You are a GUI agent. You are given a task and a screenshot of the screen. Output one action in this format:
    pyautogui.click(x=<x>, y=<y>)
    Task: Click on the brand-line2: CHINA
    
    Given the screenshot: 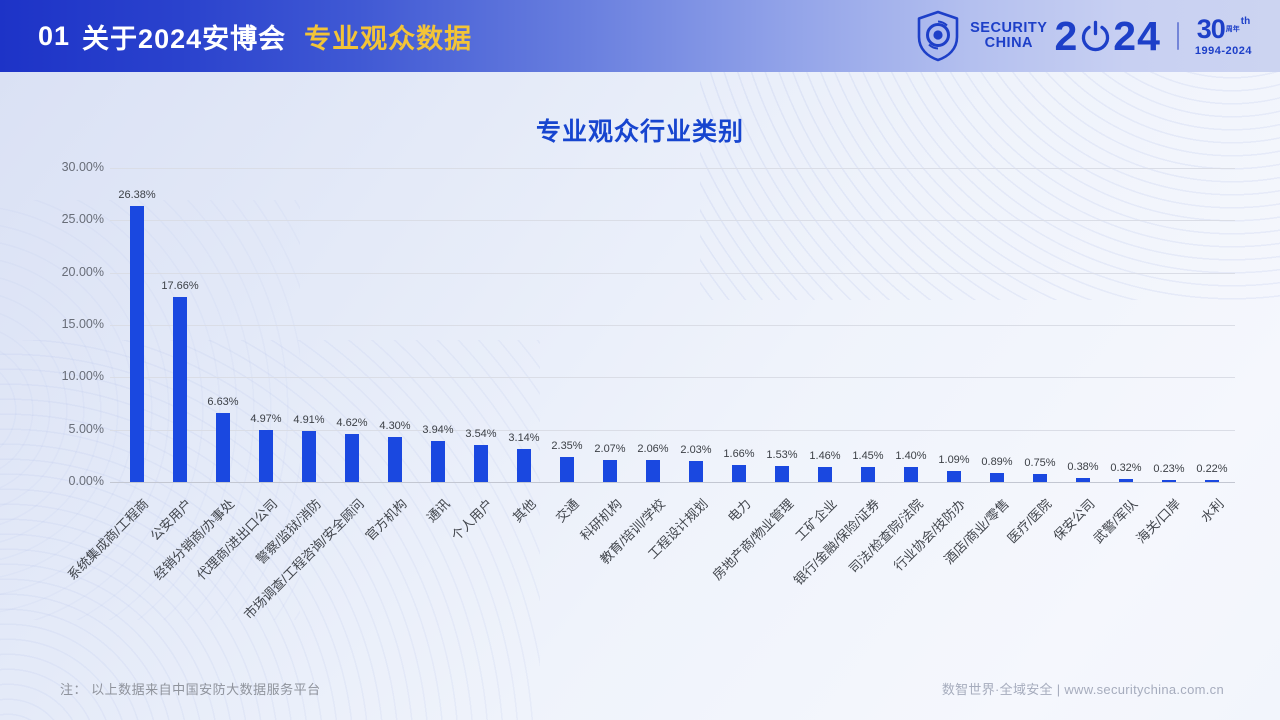 What is the action you would take?
    pyautogui.click(x=1009, y=43)
    